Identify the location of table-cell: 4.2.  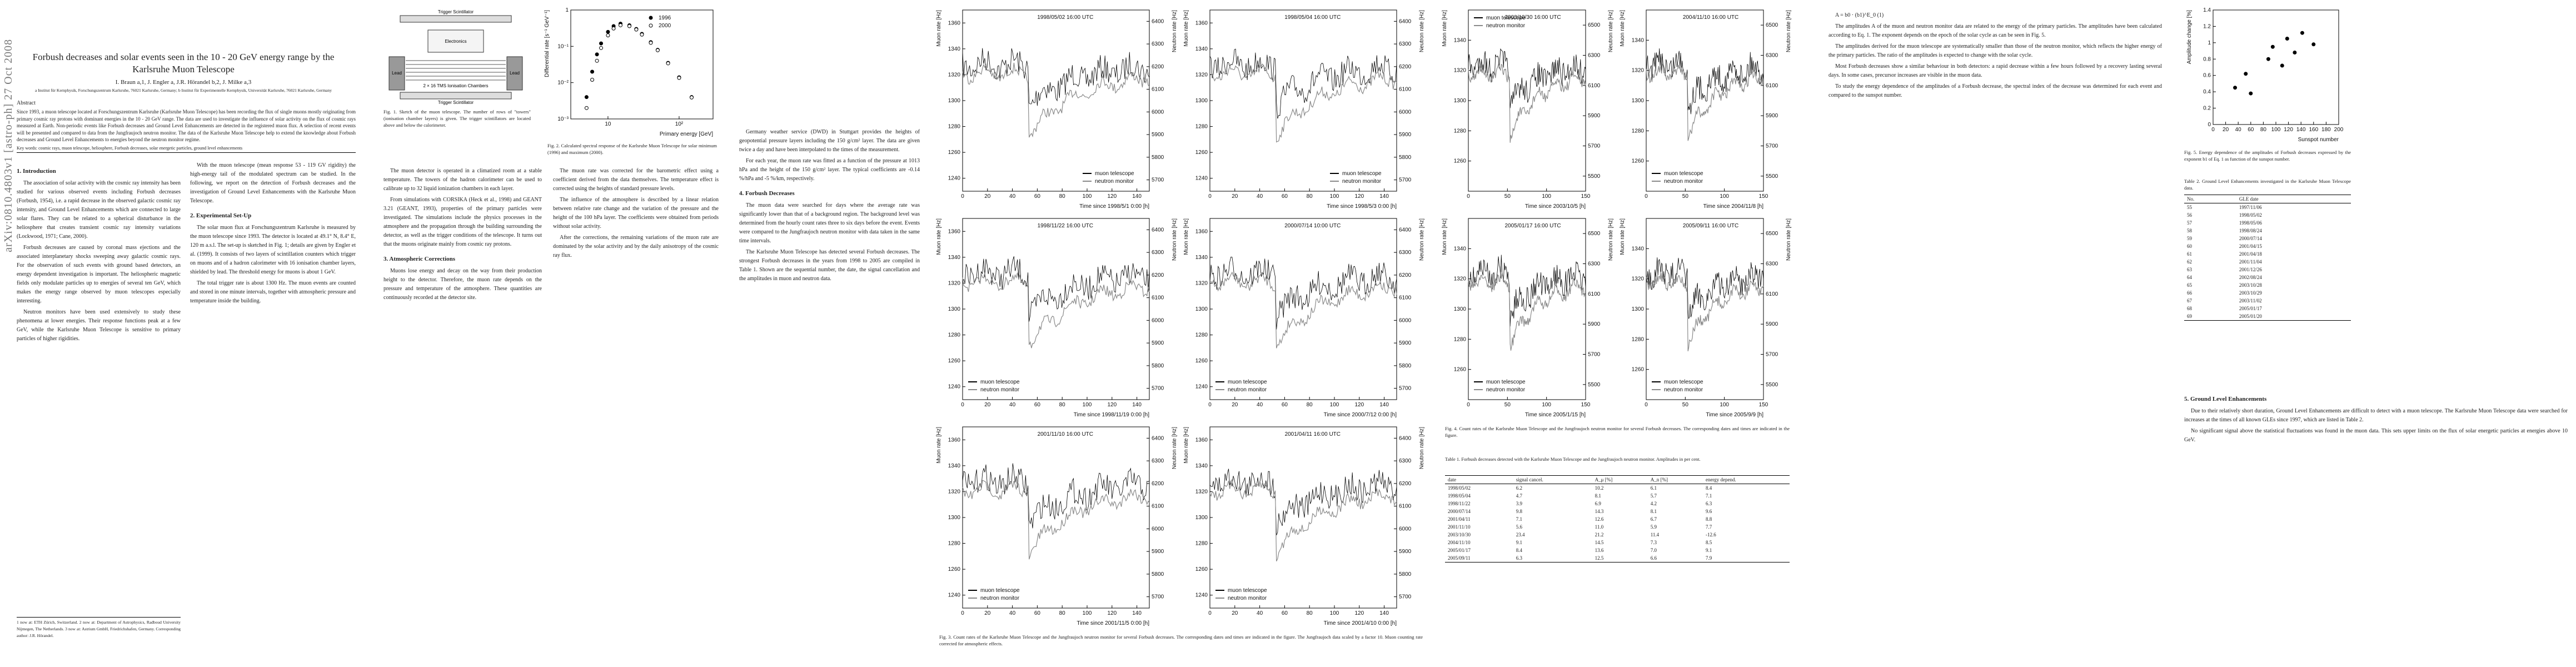
(1653, 503).